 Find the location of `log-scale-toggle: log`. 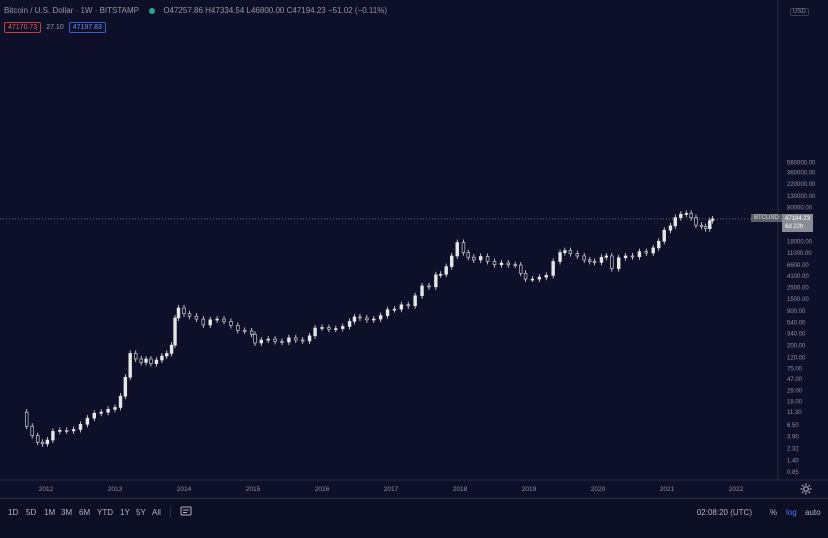

log-scale-toggle: log is located at coordinates (791, 512).